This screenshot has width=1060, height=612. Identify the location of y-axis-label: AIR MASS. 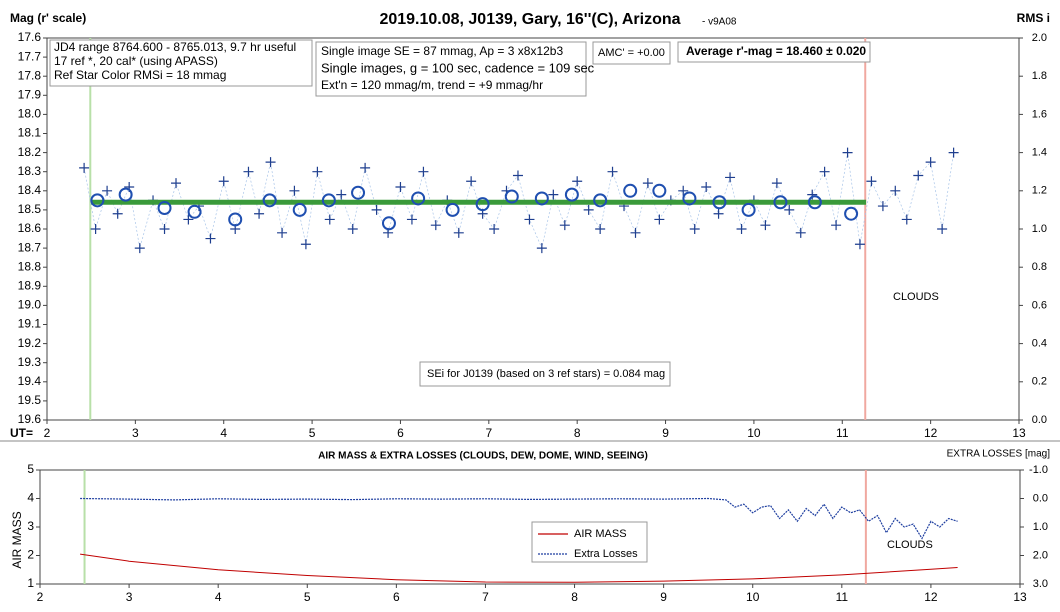
(17, 539).